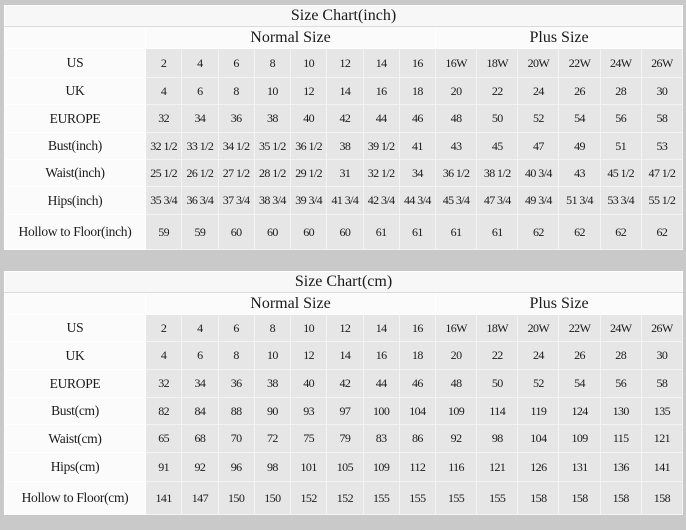 The width and height of the screenshot is (686, 530). Describe the element at coordinates (344, 91) in the screenshot. I see `table-row: UK 4 6 8 10 12 14 16 18 20 22 24 26 28 30` at that location.